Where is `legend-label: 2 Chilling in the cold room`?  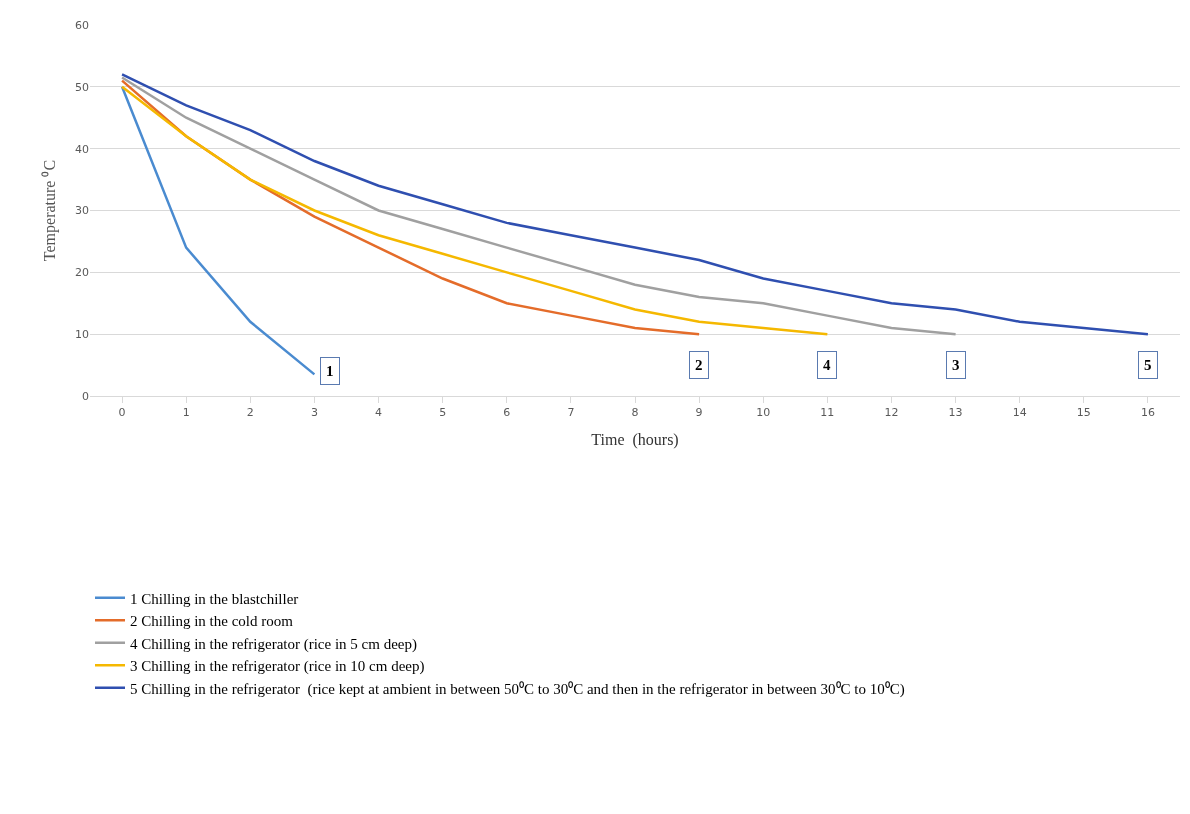 legend-label: 2 Chilling in the cold room is located at coordinates (212, 621).